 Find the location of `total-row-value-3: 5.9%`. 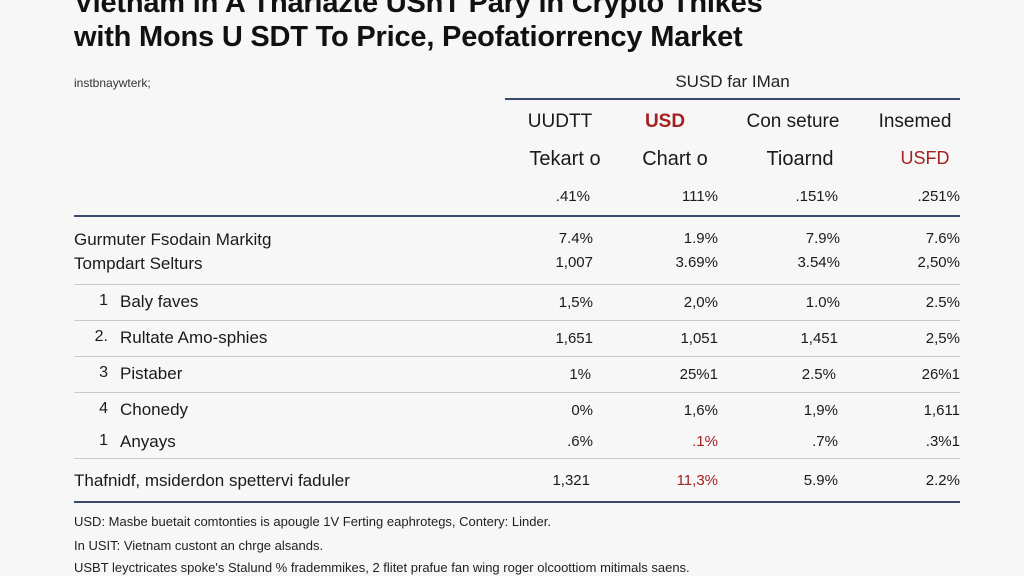

total-row-value-3: 5.9% is located at coordinates (820, 480).